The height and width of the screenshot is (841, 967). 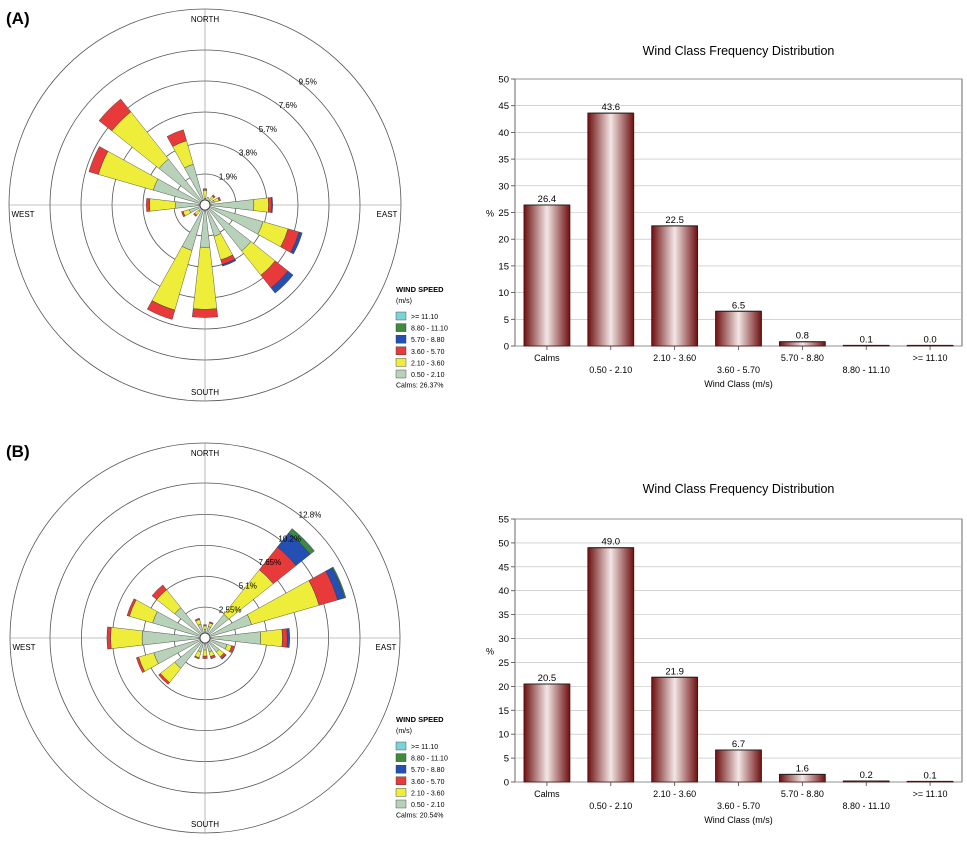 I want to click on category-label-4: 5.70 - 8.80, so click(x=802, y=358).